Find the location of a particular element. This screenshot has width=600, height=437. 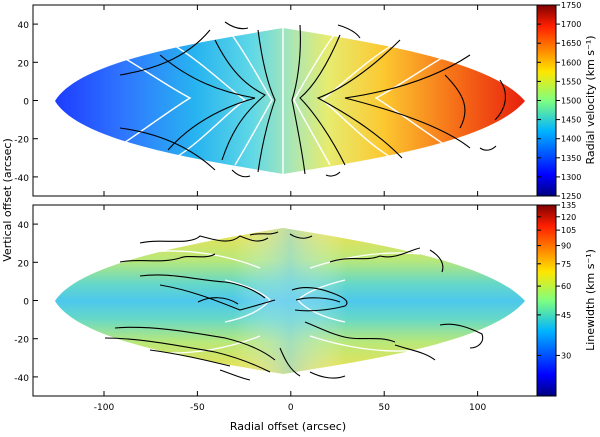

x-tick-label: 50 is located at coordinates (384, 408).